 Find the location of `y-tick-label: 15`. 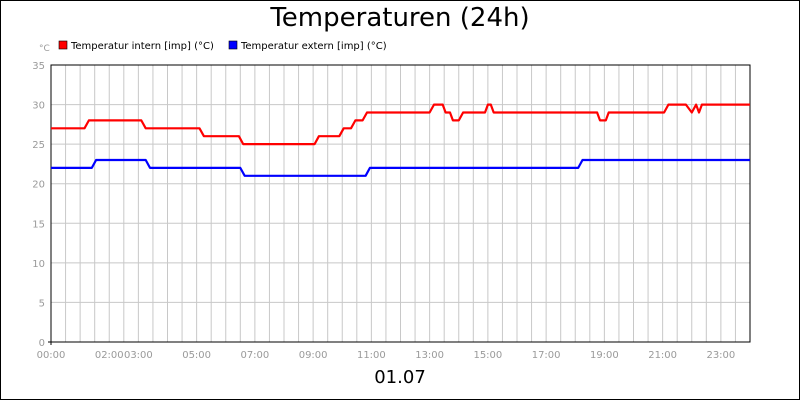

y-tick-label: 15 is located at coordinates (38, 224).